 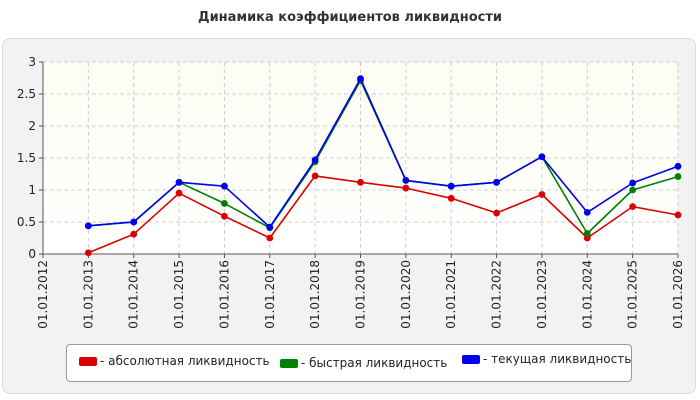 I want to click on y-tick-label: 0, so click(x=32, y=254).